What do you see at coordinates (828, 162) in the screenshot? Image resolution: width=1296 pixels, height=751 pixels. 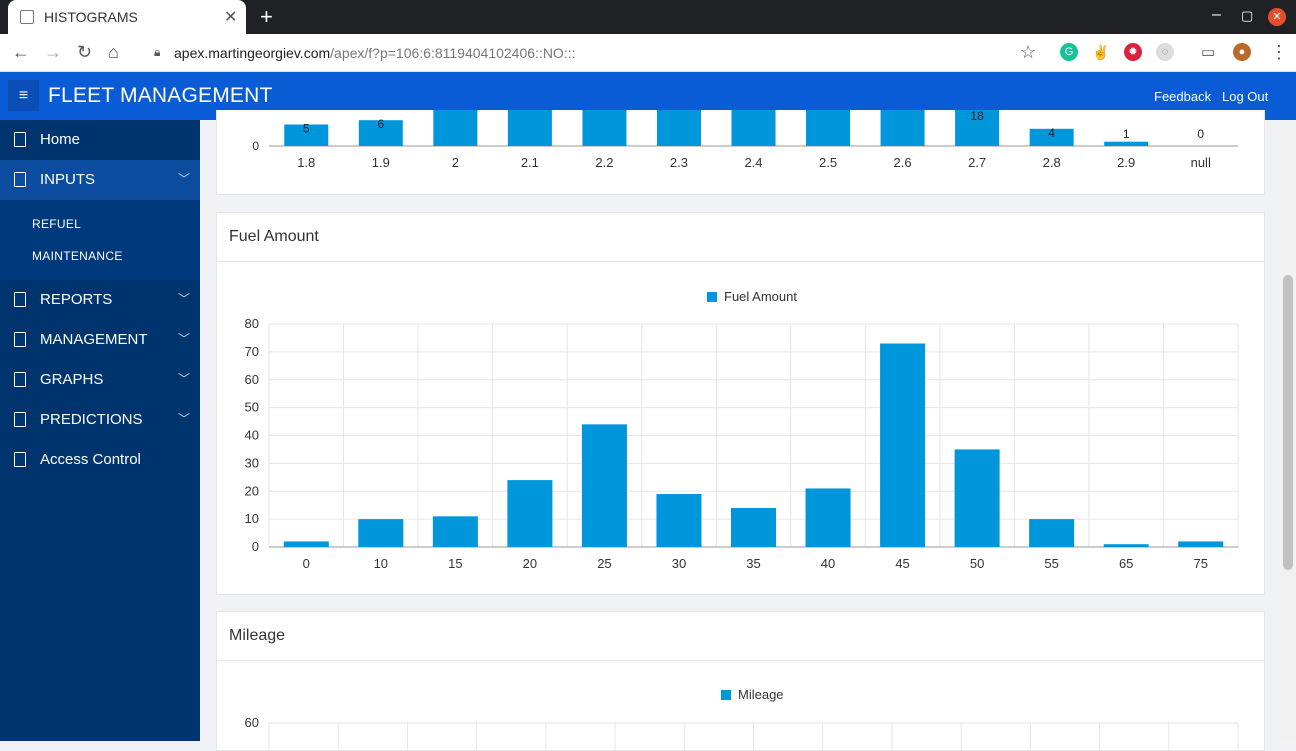 I see `x-tick-label: 2.5` at bounding box center [828, 162].